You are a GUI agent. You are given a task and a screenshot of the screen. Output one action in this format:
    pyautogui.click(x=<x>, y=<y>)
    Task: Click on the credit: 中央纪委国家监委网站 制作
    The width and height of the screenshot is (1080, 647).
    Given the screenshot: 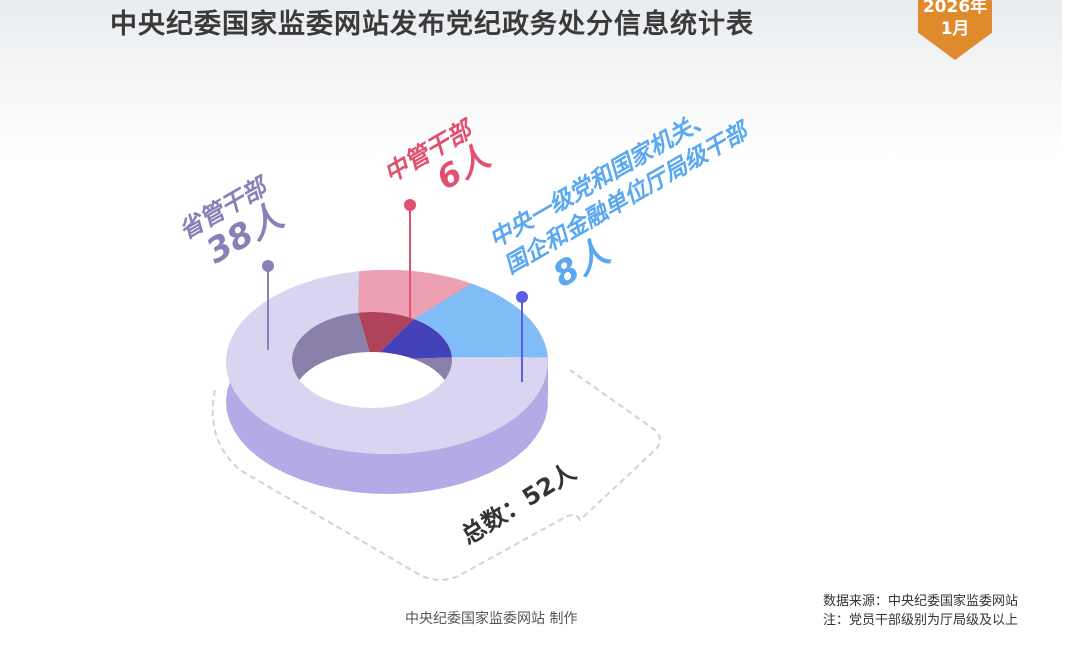 What is the action you would take?
    pyautogui.click(x=491, y=619)
    